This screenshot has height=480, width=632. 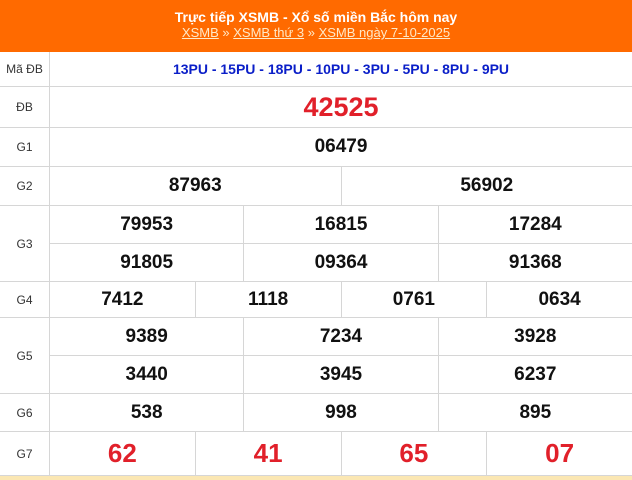 What do you see at coordinates (200, 32) in the screenshot?
I see `breadcrumb-xsmb: XSMB` at bounding box center [200, 32].